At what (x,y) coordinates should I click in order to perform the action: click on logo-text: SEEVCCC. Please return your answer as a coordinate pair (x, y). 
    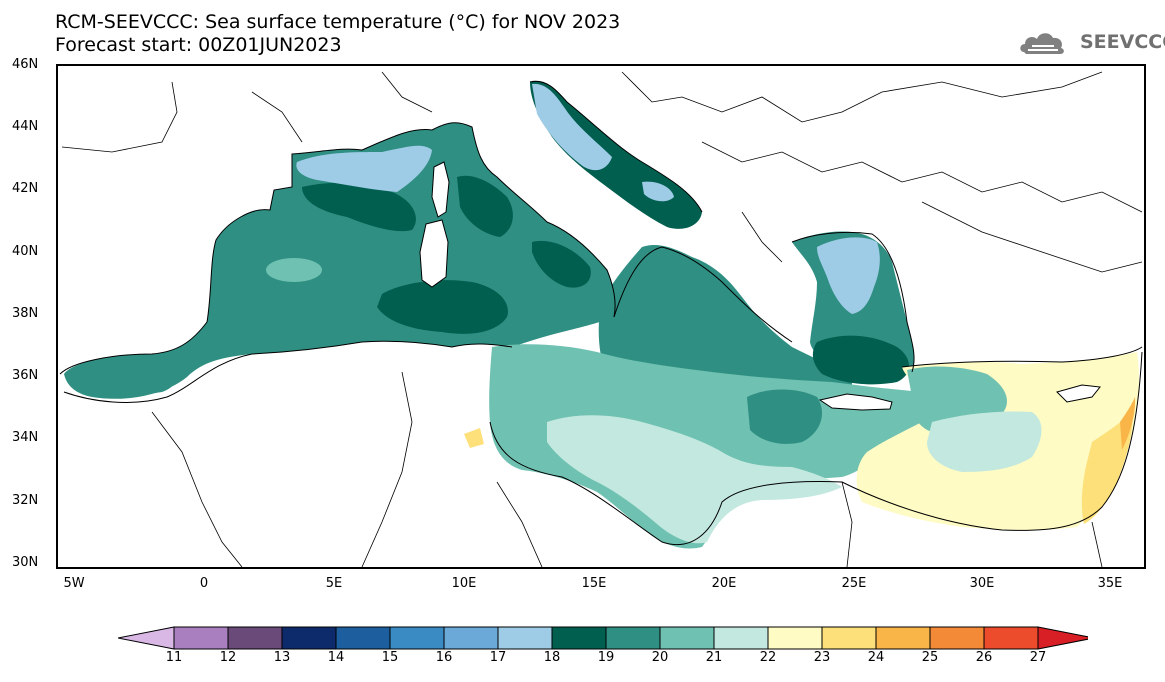
    Looking at the image, I should click on (1122, 42).